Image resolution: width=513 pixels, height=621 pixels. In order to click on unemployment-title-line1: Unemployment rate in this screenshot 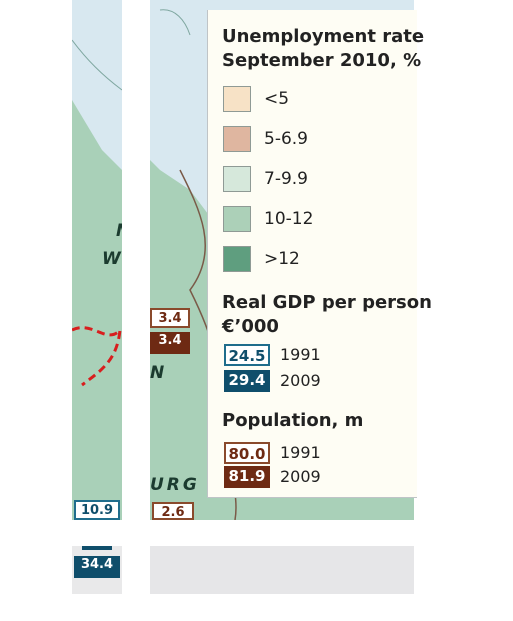, I will do `click(323, 36)`.